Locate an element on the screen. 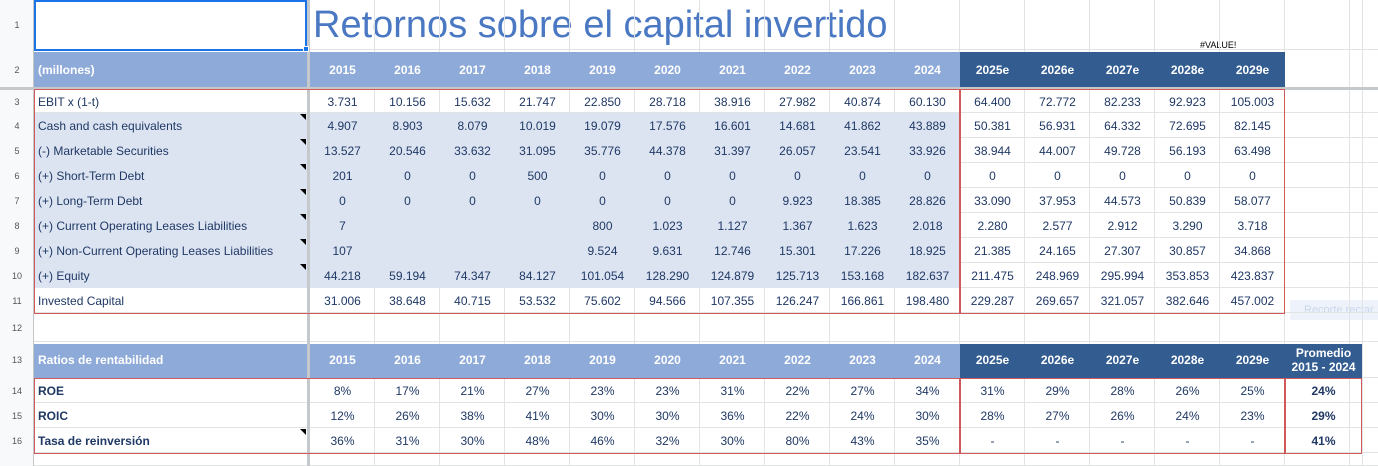 Image resolution: width=1378 pixels, height=466 pixels. value-cell: 74.347 is located at coordinates (472, 275).